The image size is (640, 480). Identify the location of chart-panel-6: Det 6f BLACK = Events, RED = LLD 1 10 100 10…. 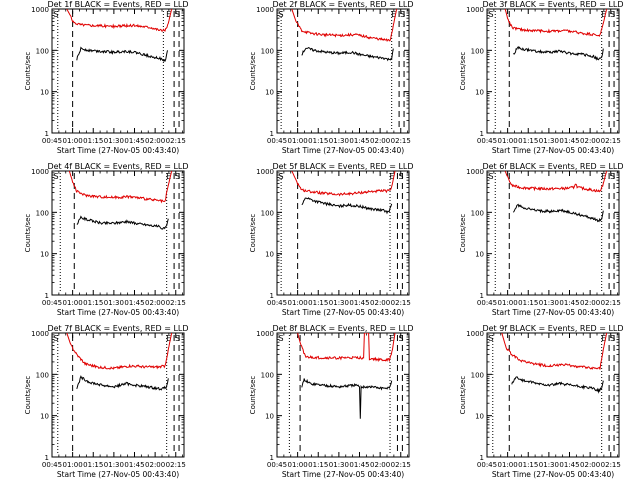
(541, 239).